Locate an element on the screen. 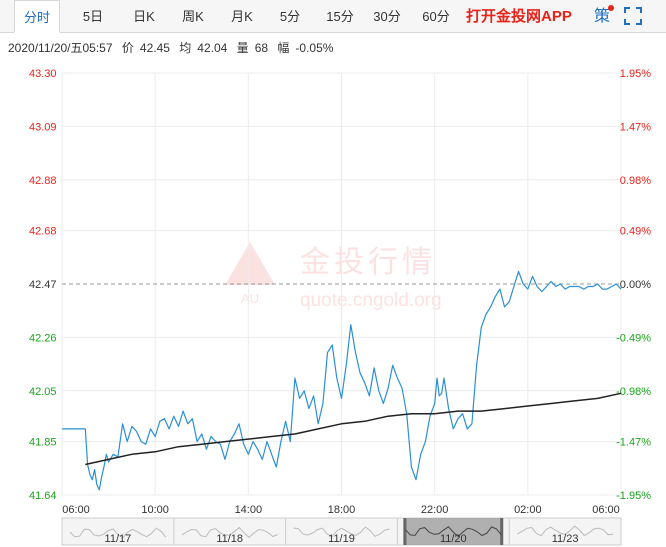 The image size is (666, 547). quote-datetime: 2020/11/20/五05:57 is located at coordinates (60, 48).